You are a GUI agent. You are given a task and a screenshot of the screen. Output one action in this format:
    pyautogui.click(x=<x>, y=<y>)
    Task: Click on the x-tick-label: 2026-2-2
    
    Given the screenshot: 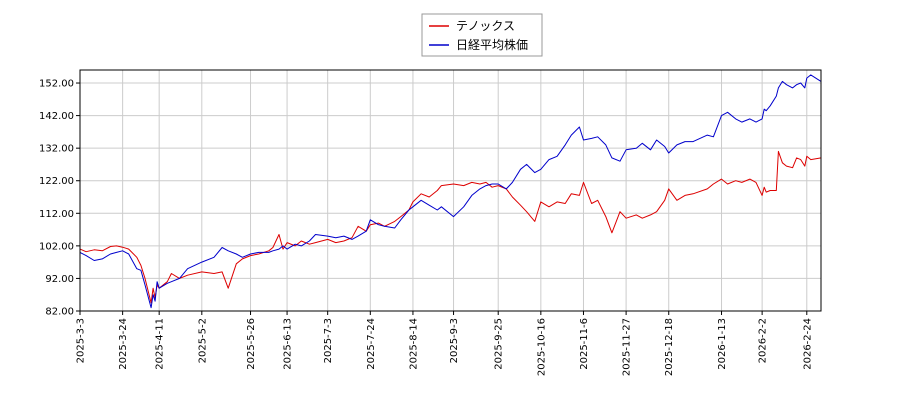 What is the action you would take?
    pyautogui.click(x=763, y=340)
    